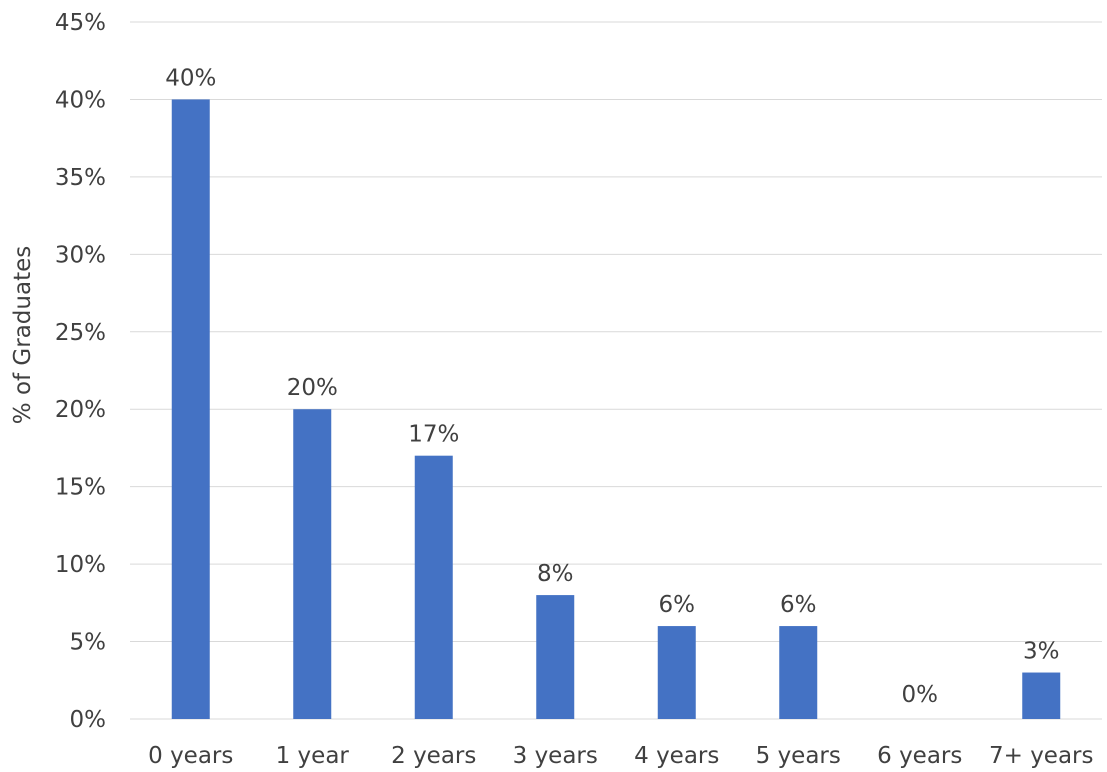 The image size is (1107, 772). What do you see at coordinates (80, 255) in the screenshot?
I see `y-tick-label: 30%` at bounding box center [80, 255].